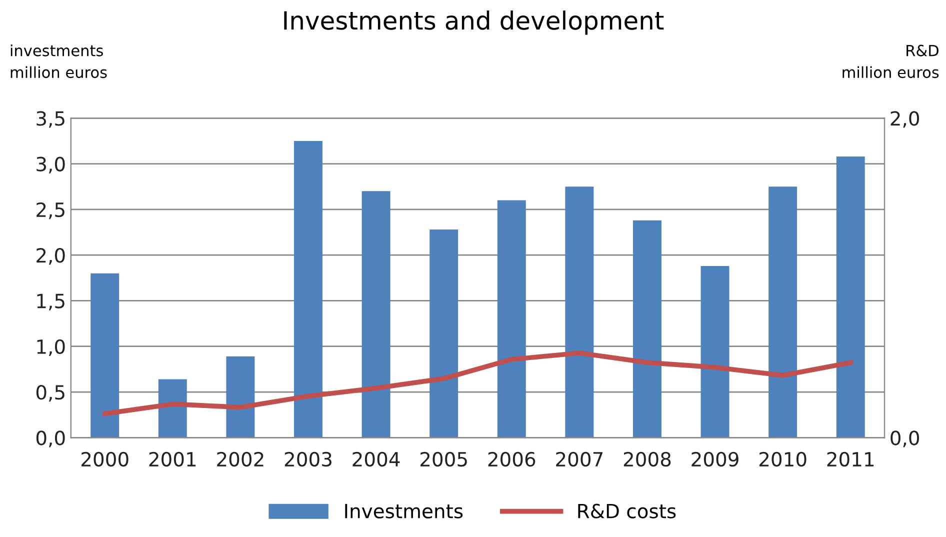 The image size is (946, 537). Describe the element at coordinates (50, 119) in the screenshot. I see `y-tick-label: 3,5` at that location.